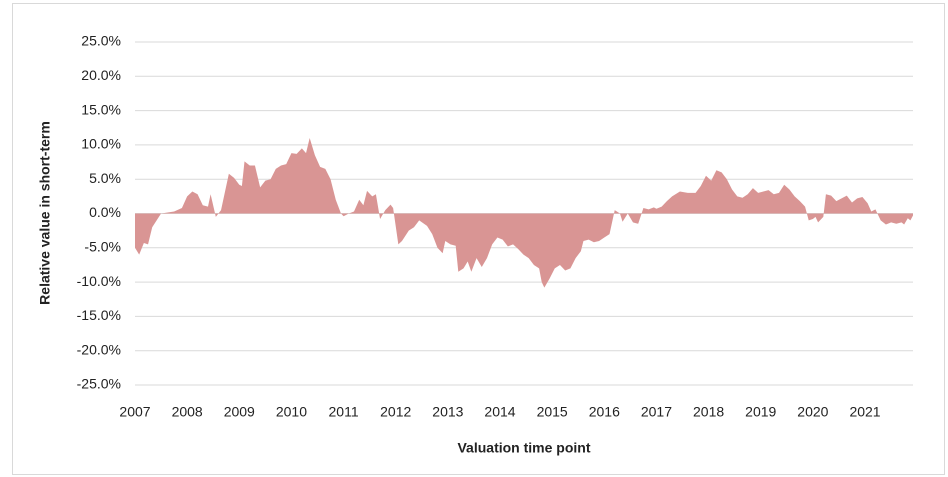 This screenshot has width=948, height=477. I want to click on x-tick-label: 2018, so click(708, 412).